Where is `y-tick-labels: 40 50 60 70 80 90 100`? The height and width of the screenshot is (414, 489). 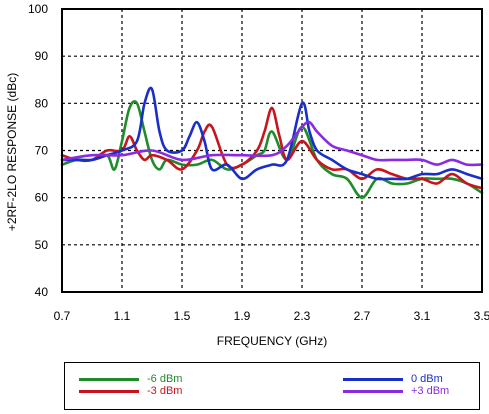 y-tick-labels: 40 50 60 70 80 90 100 is located at coordinates (38, 150).